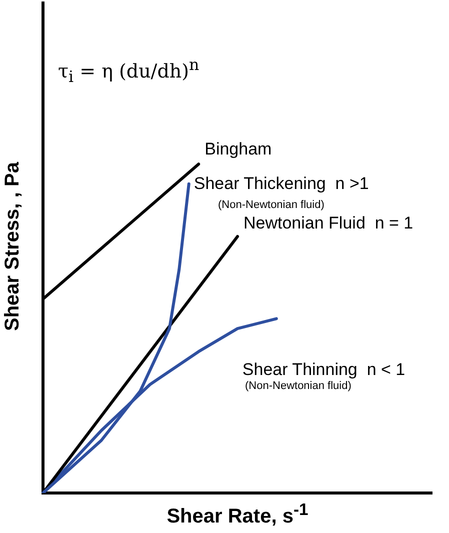  I want to click on y-axis-title: Shear Stress, , Pa, so click(13, 246).